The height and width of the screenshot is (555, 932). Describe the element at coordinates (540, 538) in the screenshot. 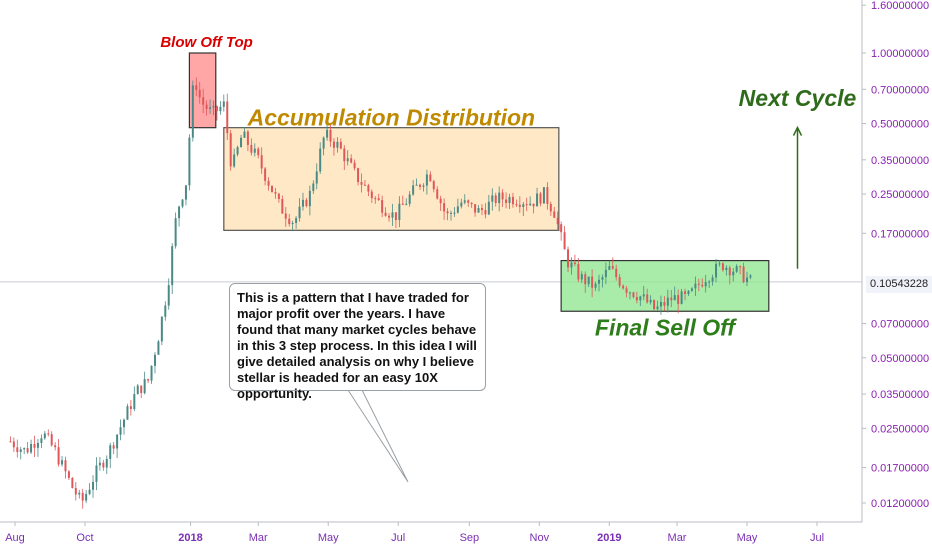

I see `x-tick-label: Nov` at that location.